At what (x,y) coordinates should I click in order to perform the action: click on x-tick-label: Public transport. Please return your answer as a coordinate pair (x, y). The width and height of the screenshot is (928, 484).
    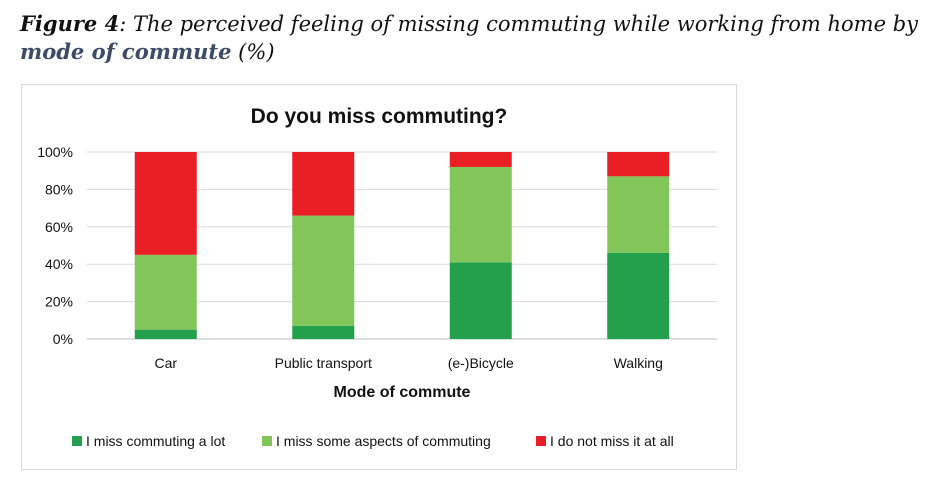
    Looking at the image, I should click on (323, 363).